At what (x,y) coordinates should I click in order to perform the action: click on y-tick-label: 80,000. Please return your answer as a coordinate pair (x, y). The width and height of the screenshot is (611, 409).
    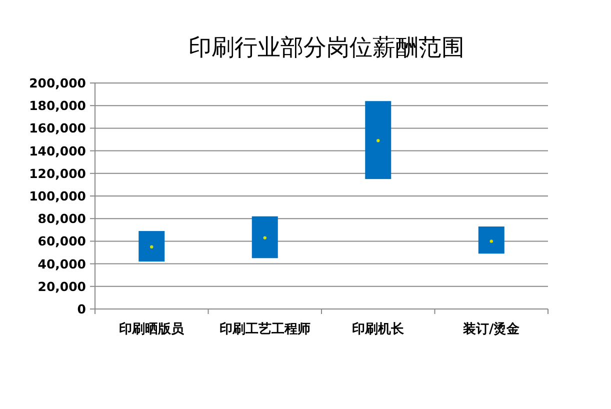
    Looking at the image, I should click on (62, 218).